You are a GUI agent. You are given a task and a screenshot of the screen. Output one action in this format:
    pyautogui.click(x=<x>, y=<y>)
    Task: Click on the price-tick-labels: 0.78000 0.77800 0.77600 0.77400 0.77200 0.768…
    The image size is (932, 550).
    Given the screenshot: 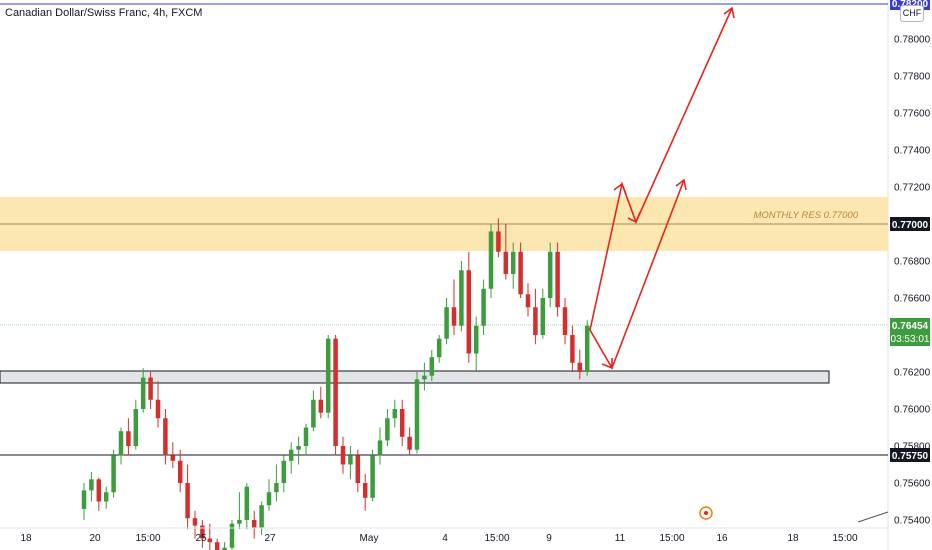 What is the action you would take?
    pyautogui.click(x=912, y=281)
    